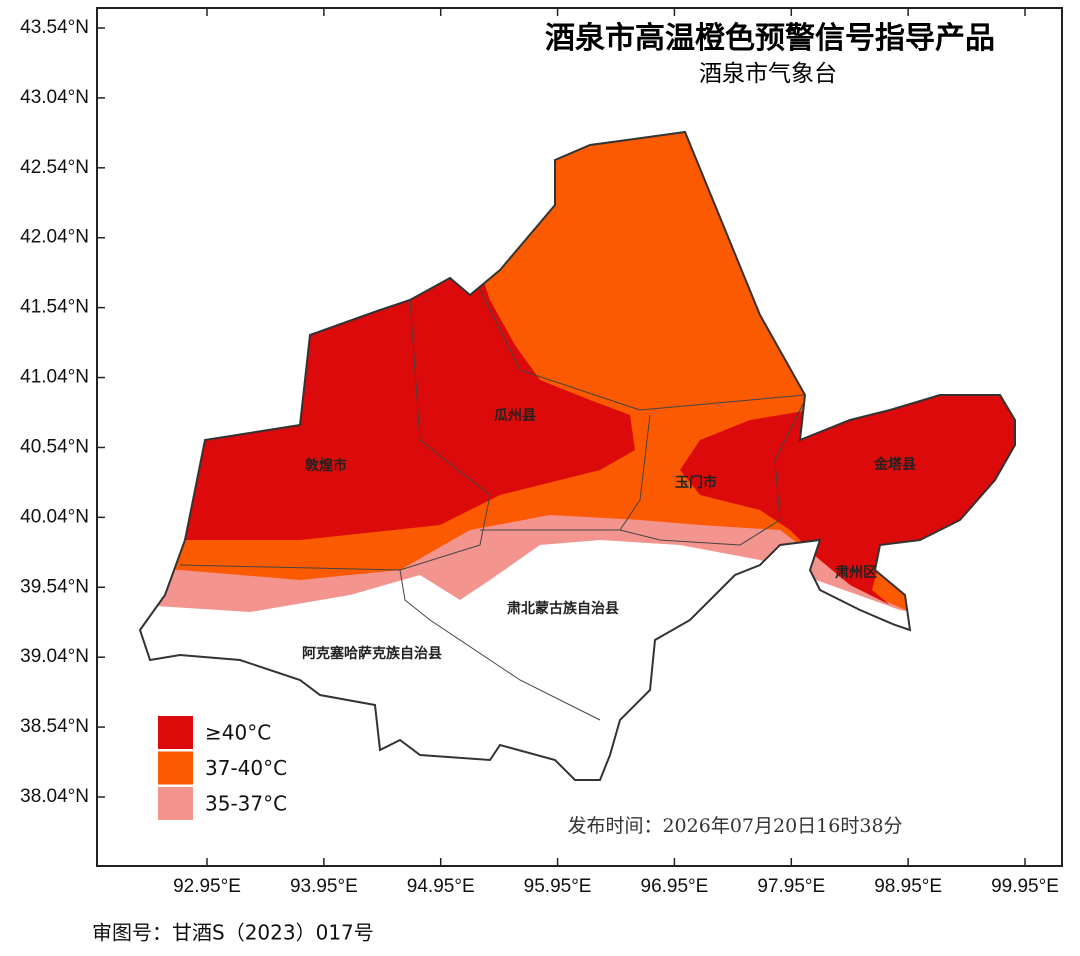 This screenshot has height=956, width=1080. Describe the element at coordinates (54, 796) in the screenshot. I see `y-tick-label: 38.04°N` at that location.